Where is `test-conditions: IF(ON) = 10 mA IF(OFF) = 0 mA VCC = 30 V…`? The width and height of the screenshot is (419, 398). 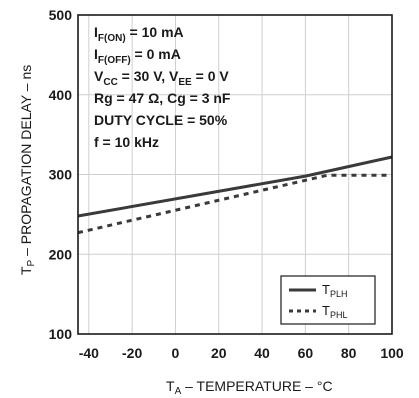
test-conditions: IF(ON) = 10 mA IF(OFF) = 0 mA VCC = 30 V… is located at coordinates (162, 87).